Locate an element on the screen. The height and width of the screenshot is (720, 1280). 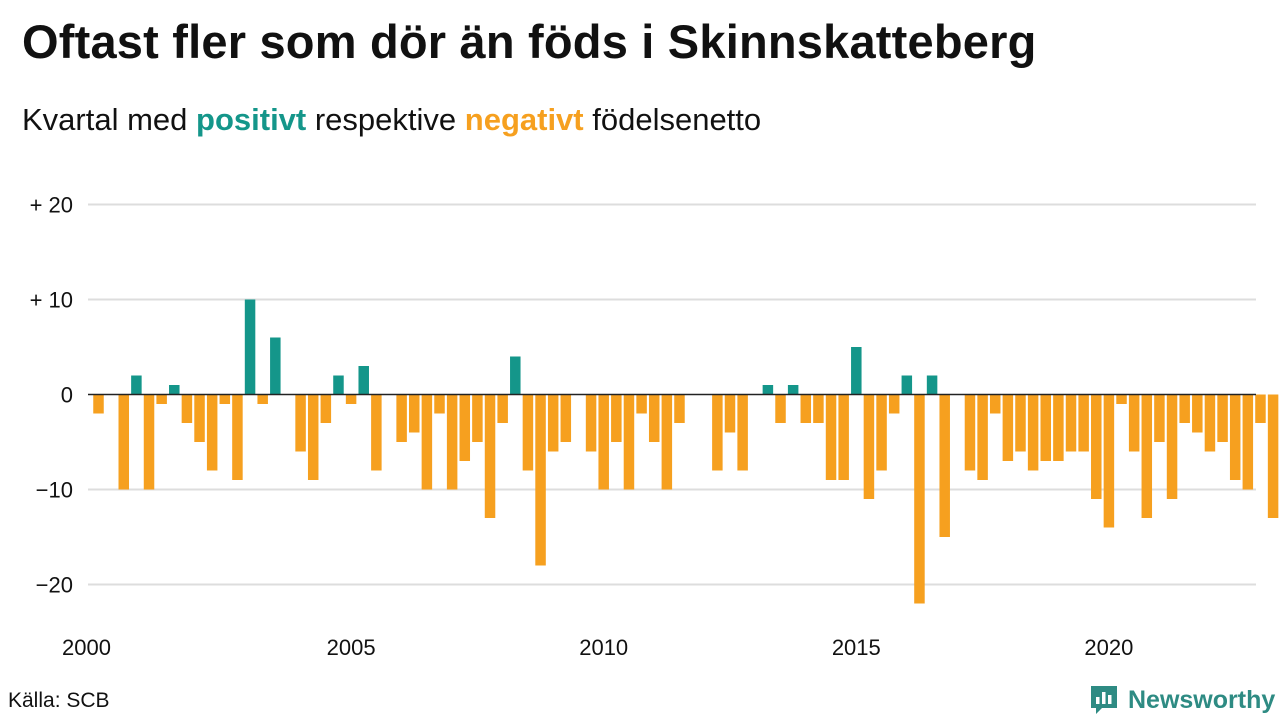
newsworthy-logo: Newsworthy is located at coordinates (1181, 700).